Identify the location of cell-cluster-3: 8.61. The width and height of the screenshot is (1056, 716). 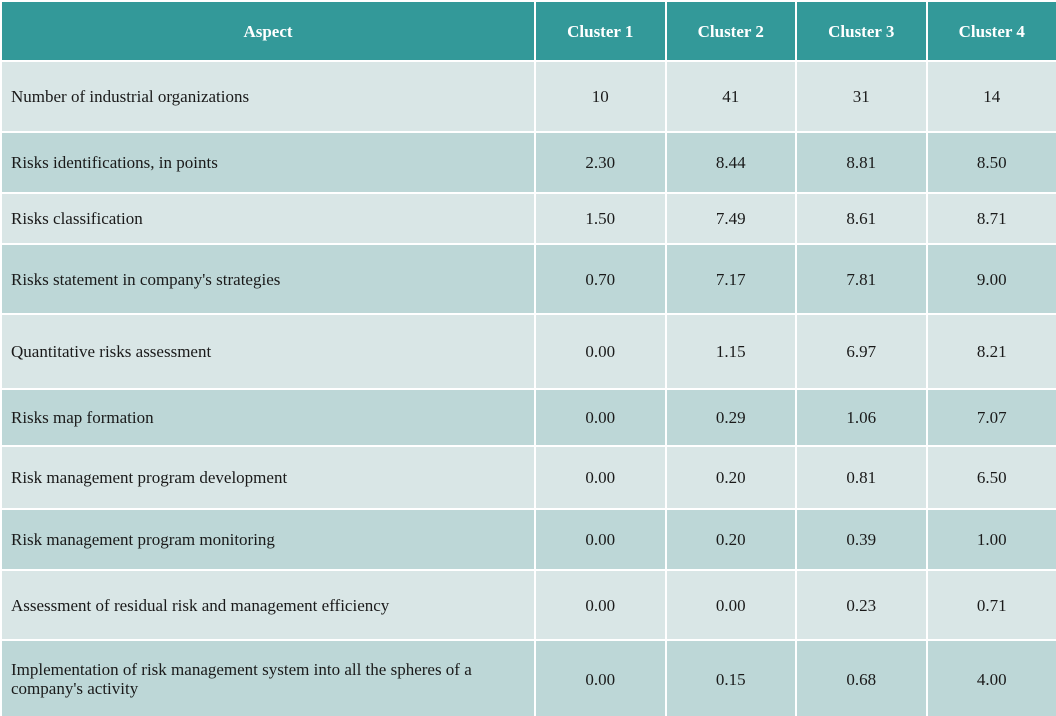
(861, 218).